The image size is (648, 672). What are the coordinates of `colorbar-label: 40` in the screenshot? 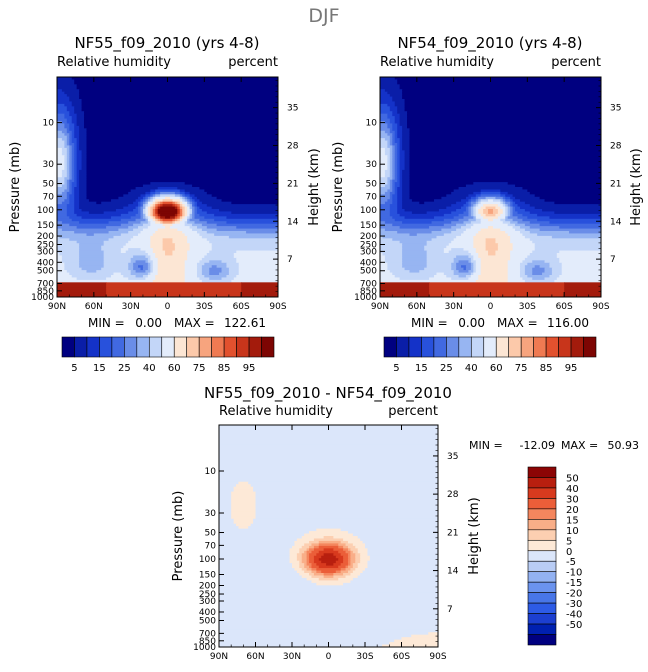 It's located at (572, 489).